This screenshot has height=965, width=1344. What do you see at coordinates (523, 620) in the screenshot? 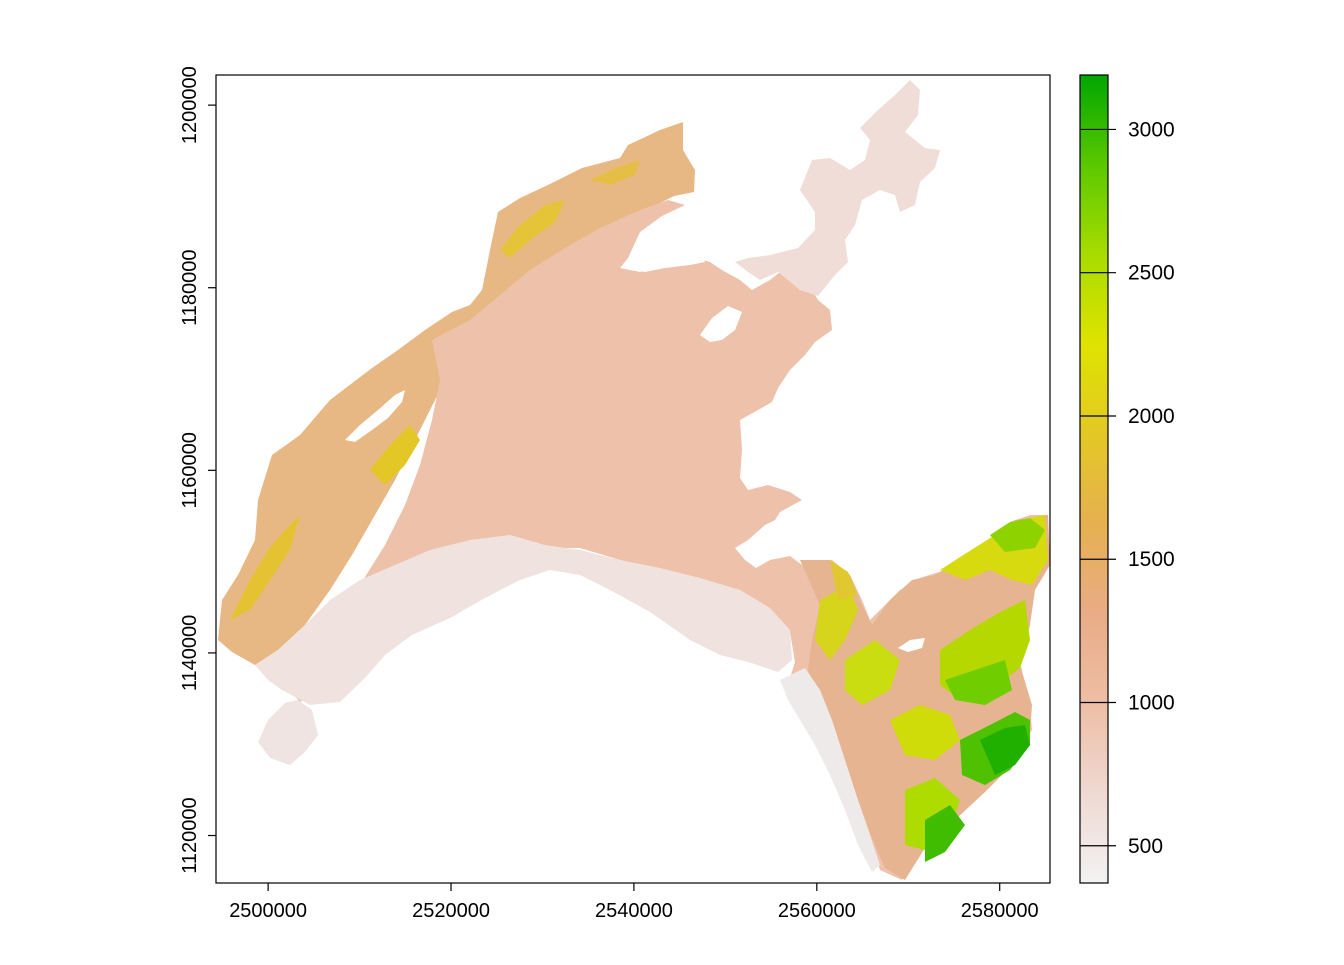
I see `region-lakeside` at bounding box center [523, 620].